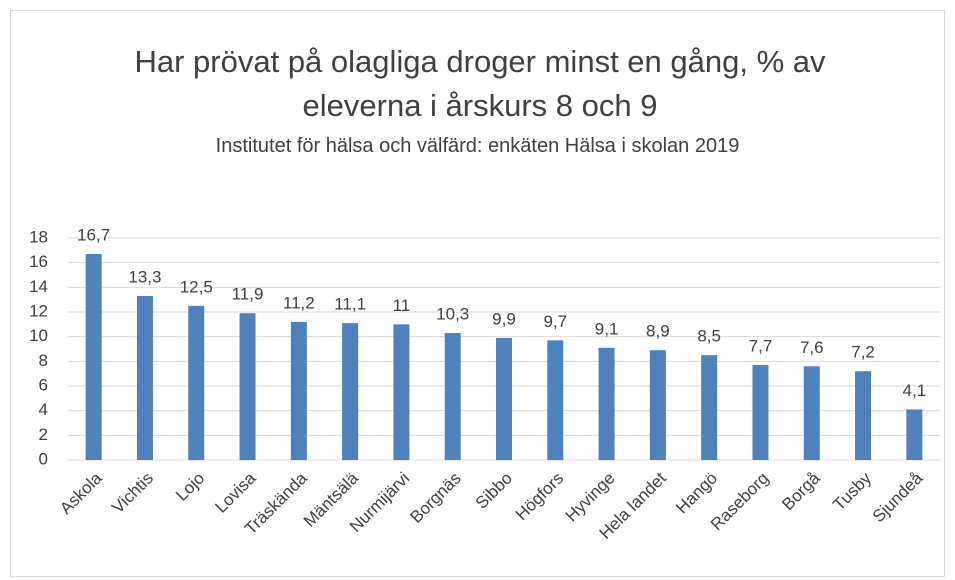 The width and height of the screenshot is (955, 580). What do you see at coordinates (299, 302) in the screenshot?
I see `data-label: 11,2` at bounding box center [299, 302].